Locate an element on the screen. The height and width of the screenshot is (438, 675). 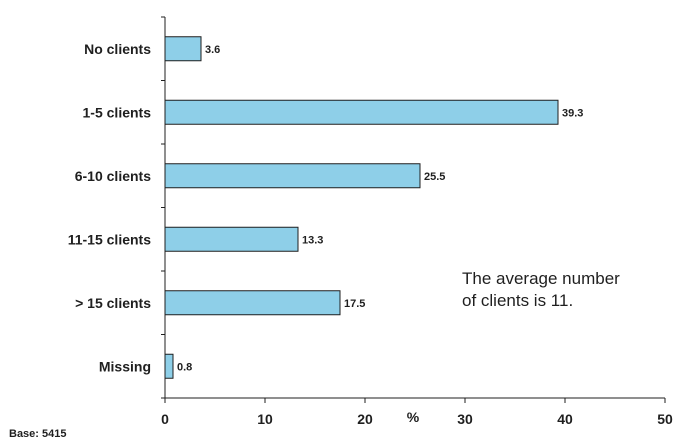
x-tick-label: 0 is located at coordinates (165, 419).